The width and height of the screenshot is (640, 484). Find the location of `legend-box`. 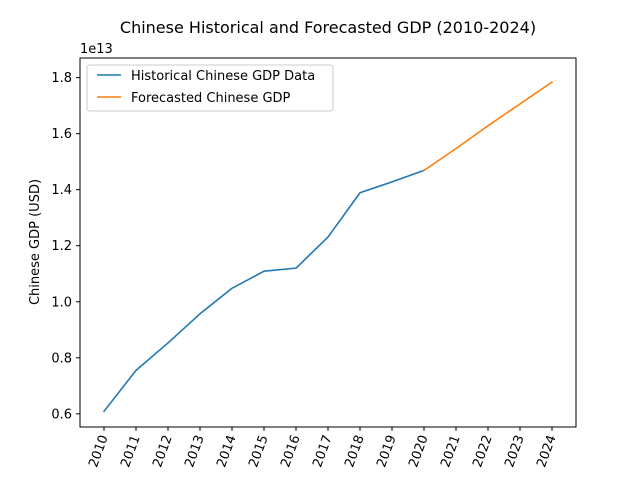

legend-box is located at coordinates (210, 88).